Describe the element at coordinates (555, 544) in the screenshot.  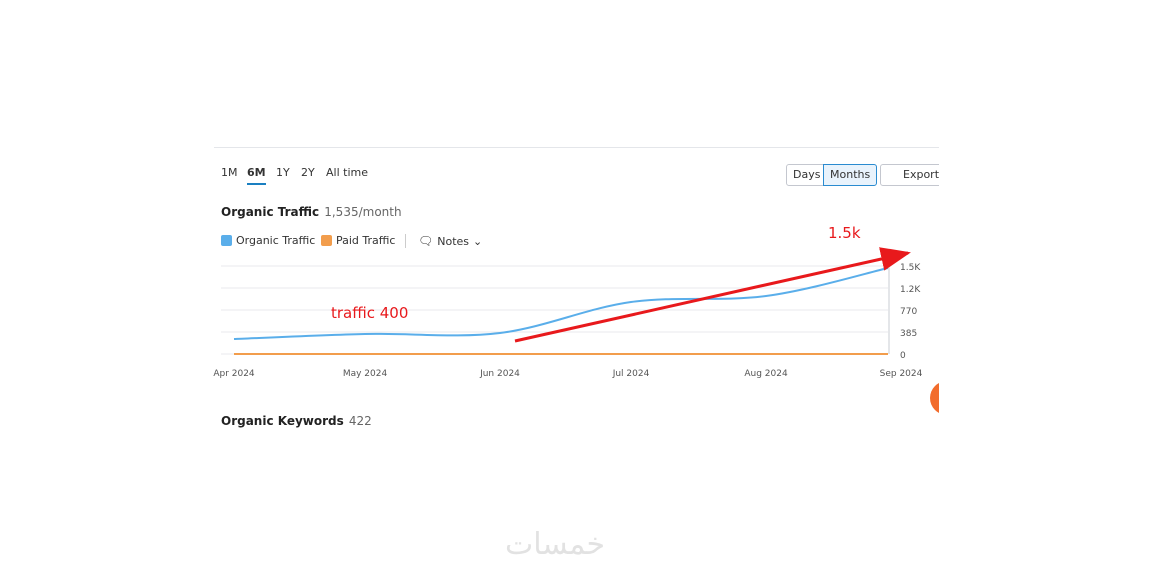
I see `watermark: خمسات` at that location.